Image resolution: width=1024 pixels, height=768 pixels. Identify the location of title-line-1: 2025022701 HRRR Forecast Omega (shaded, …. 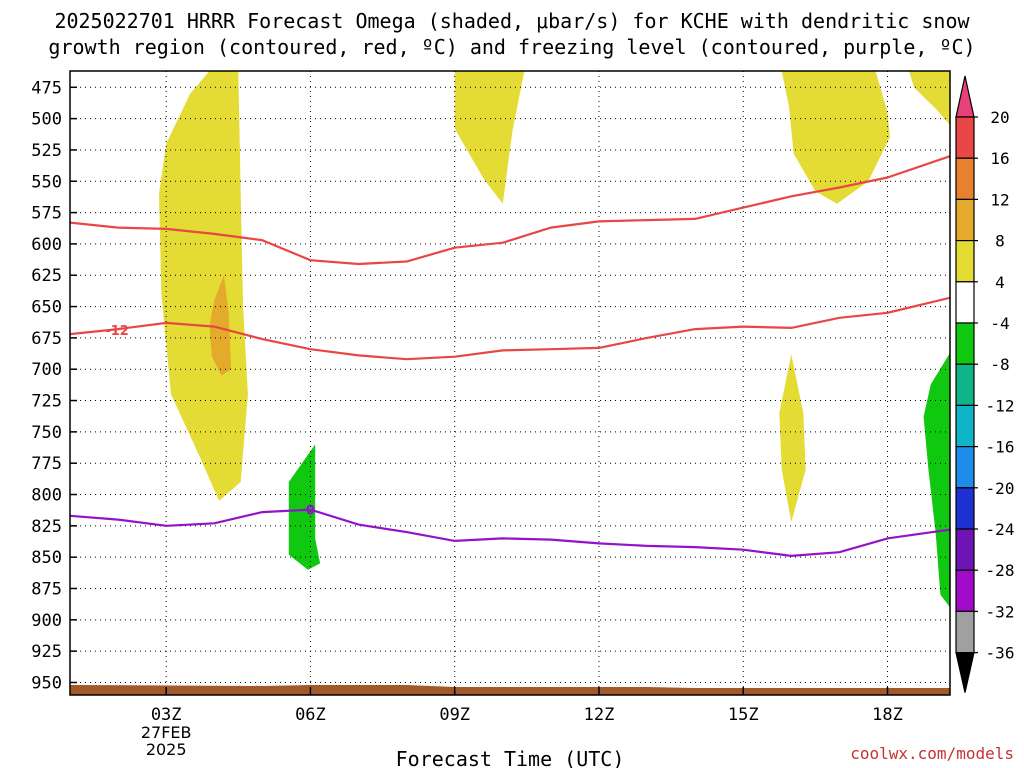
(512, 21).